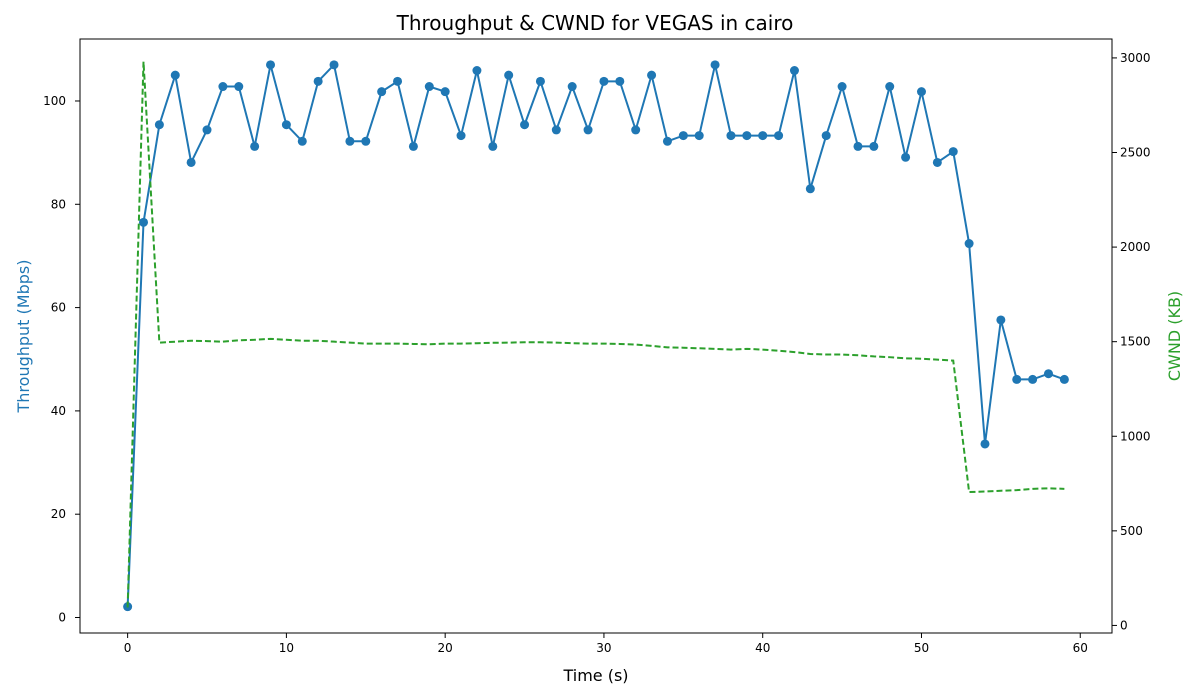  Describe the element at coordinates (1131, 531) in the screenshot. I see `y-right-tick-label: 500` at that location.